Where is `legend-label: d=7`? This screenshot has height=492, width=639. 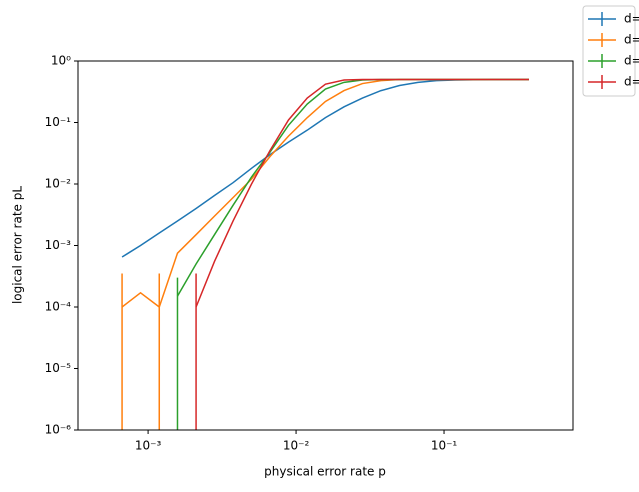 legend-label: d=7 is located at coordinates (631, 61).